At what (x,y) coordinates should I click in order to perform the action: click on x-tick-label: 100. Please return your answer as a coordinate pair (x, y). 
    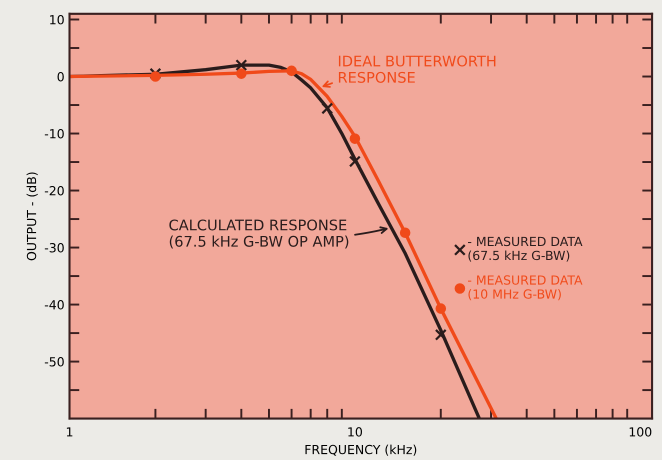
    Looking at the image, I should click on (641, 432).